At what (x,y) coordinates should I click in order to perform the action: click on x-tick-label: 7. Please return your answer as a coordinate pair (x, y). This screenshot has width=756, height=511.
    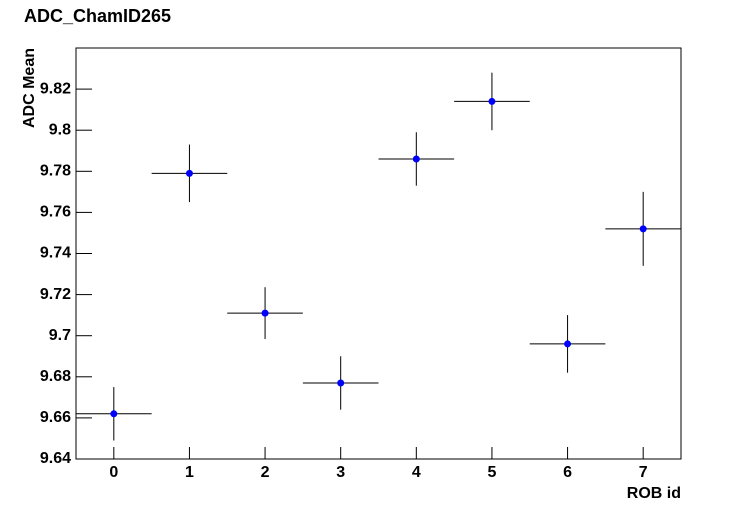
    Looking at the image, I should click on (643, 472).